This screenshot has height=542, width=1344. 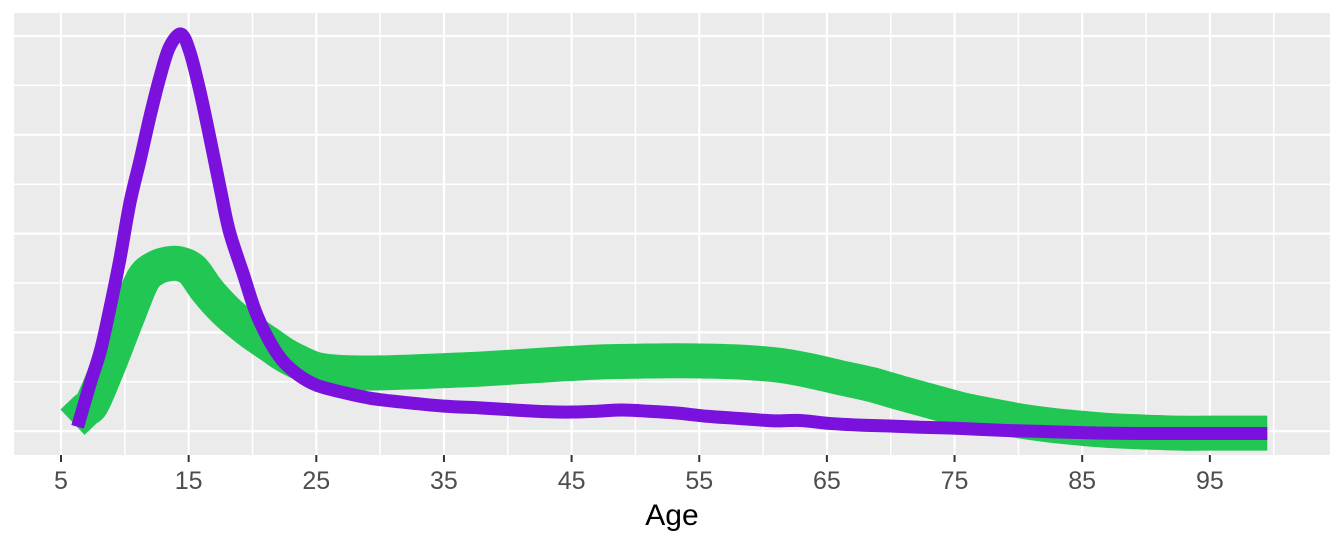 What do you see at coordinates (189, 481) in the screenshot?
I see `x-axis-tick-label: 15` at bounding box center [189, 481].